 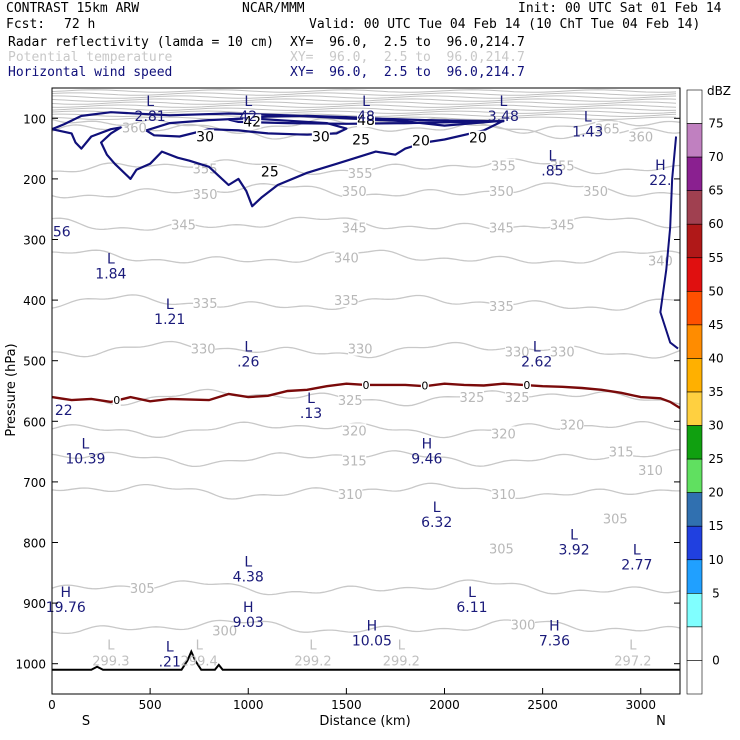 What do you see at coordinates (669, 243) in the screenshot?
I see `wind-contour-edge` at bounding box center [669, 243].